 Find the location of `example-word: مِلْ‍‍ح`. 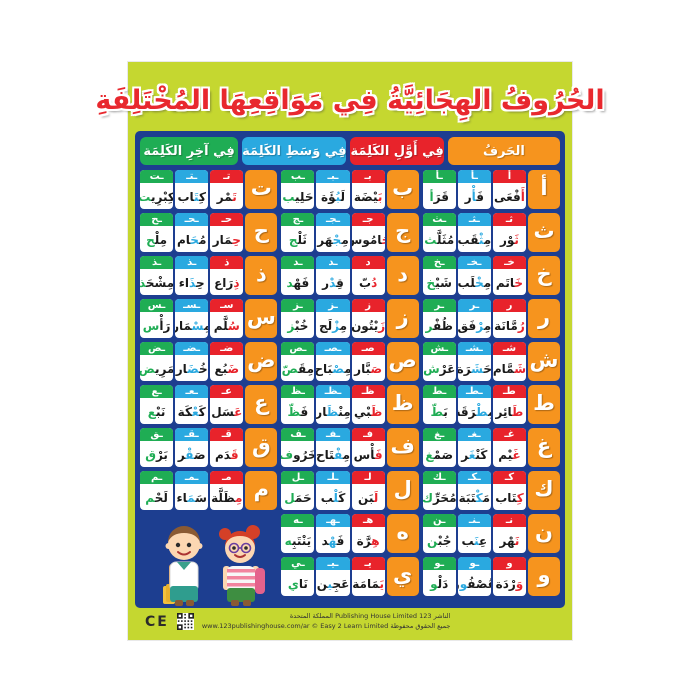

example-word: مِلْ‍‍ح is located at coordinates (157, 239).